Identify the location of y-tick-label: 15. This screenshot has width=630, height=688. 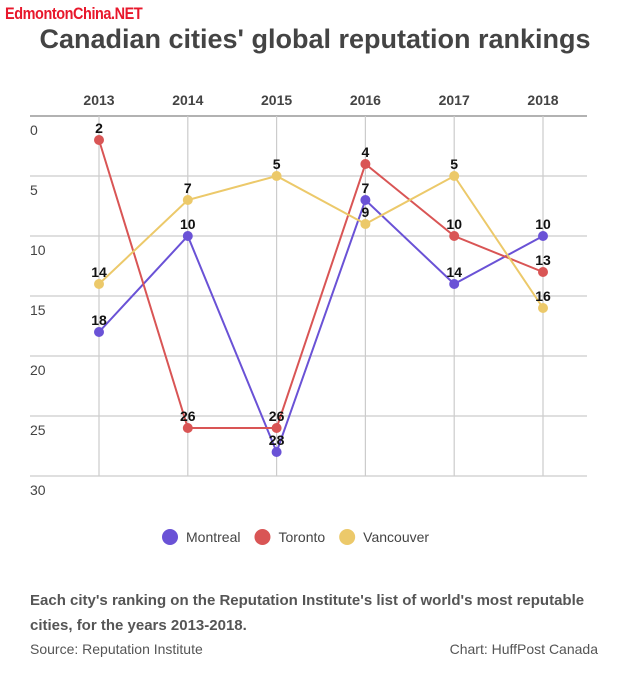
(38, 310).